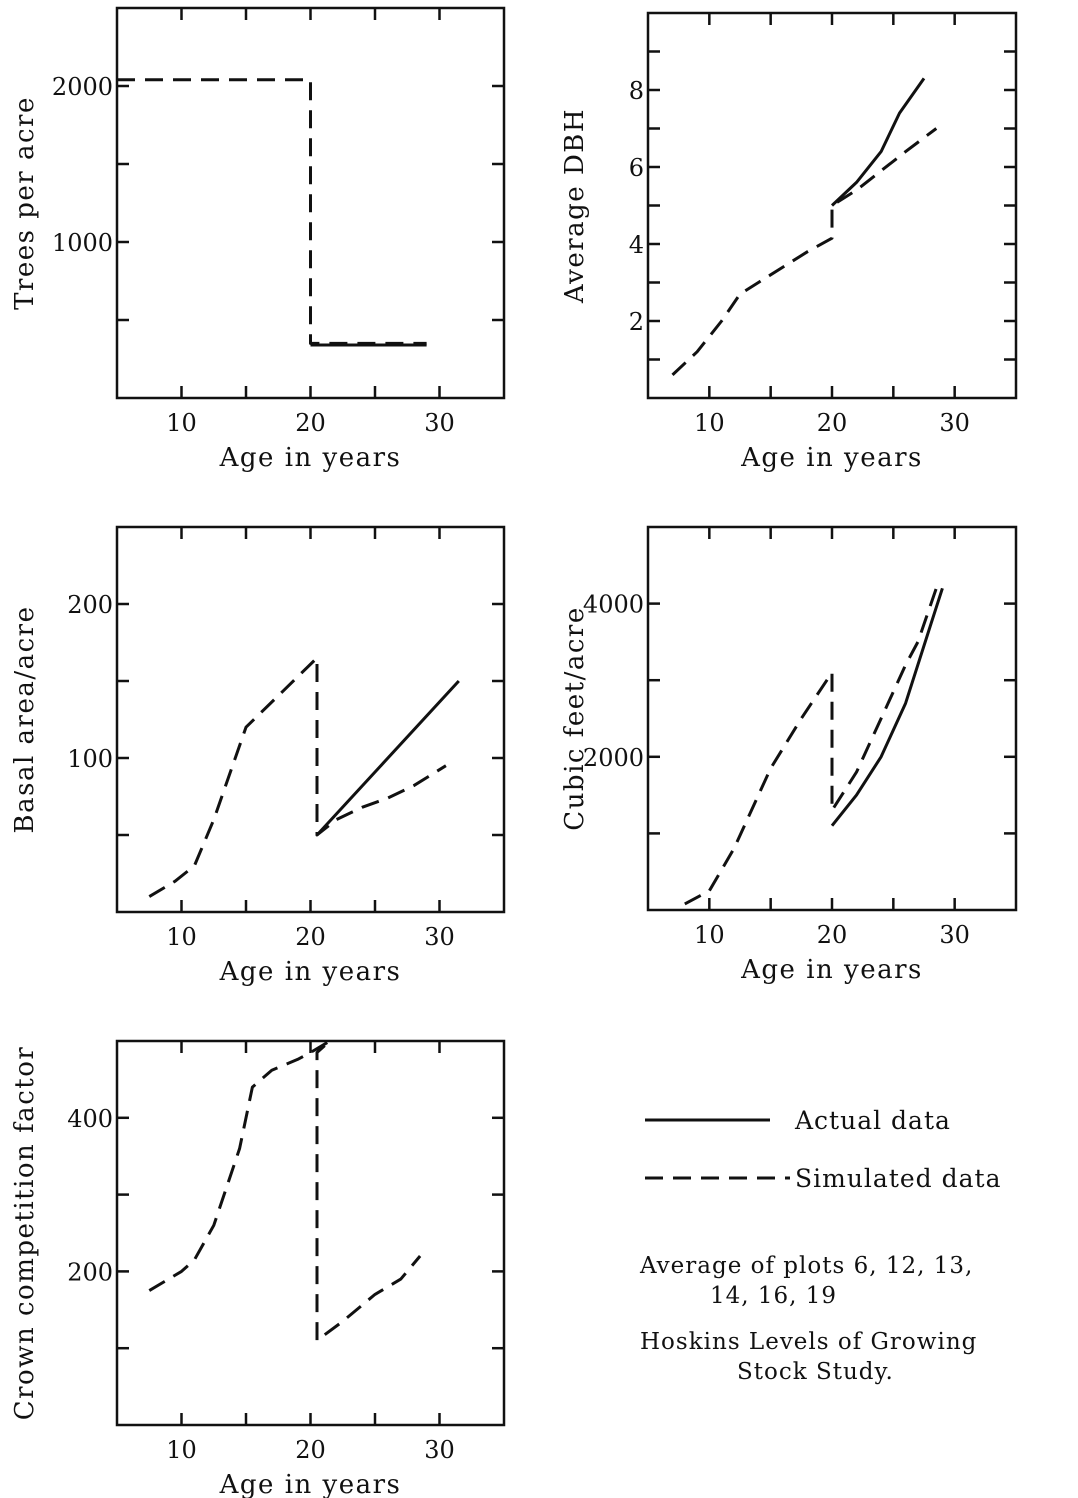 This screenshot has height=1498, width=1078. Describe the element at coordinates (823, 1149) in the screenshot. I see `legend: Actual data Simulated data` at that location.